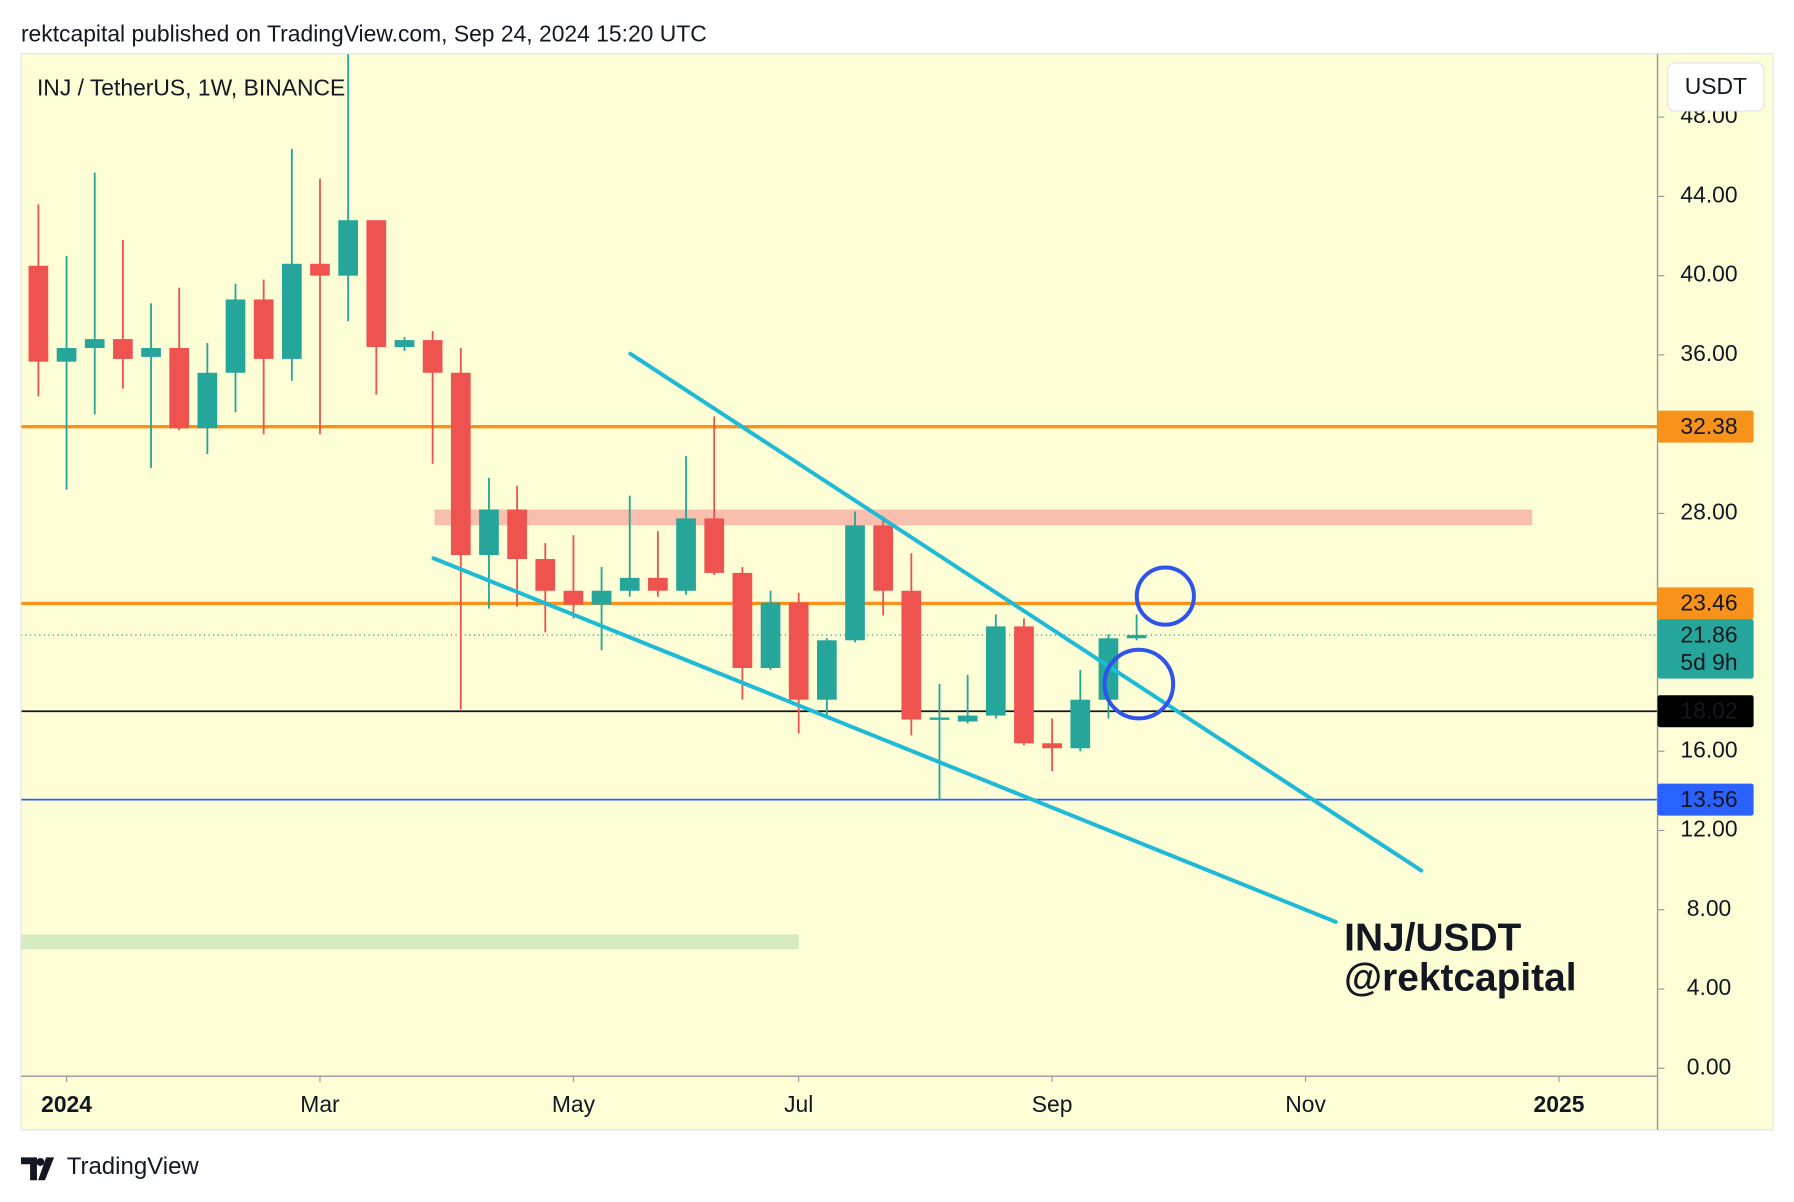 Image resolution: width=1794 pixels, height=1202 pixels. I want to click on level-label: 32.38, so click(1708, 426).